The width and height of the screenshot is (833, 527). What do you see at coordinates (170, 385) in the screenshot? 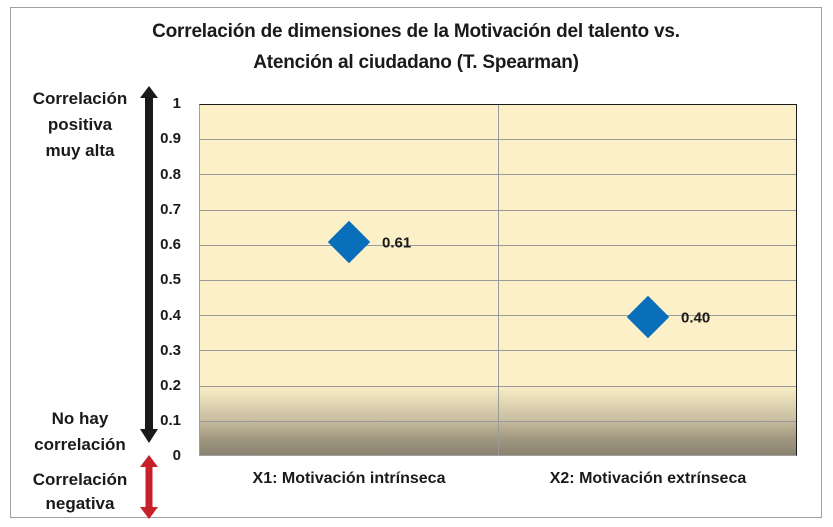
I see `y-tick-label: 0.2` at bounding box center [170, 385].